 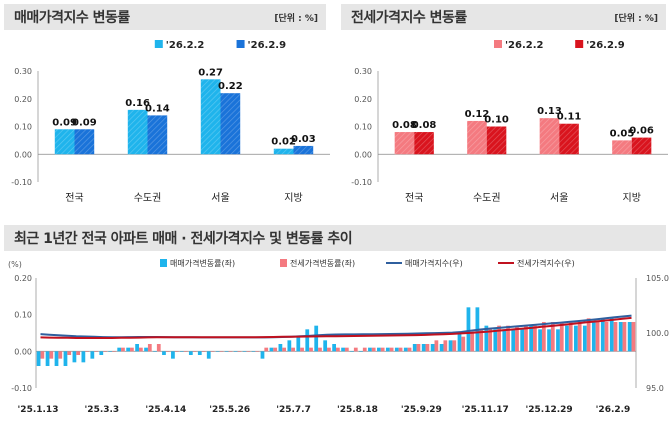 What do you see at coordinates (23, 351) in the screenshot?
I see `trend-left-tick: 0.00` at bounding box center [23, 351].